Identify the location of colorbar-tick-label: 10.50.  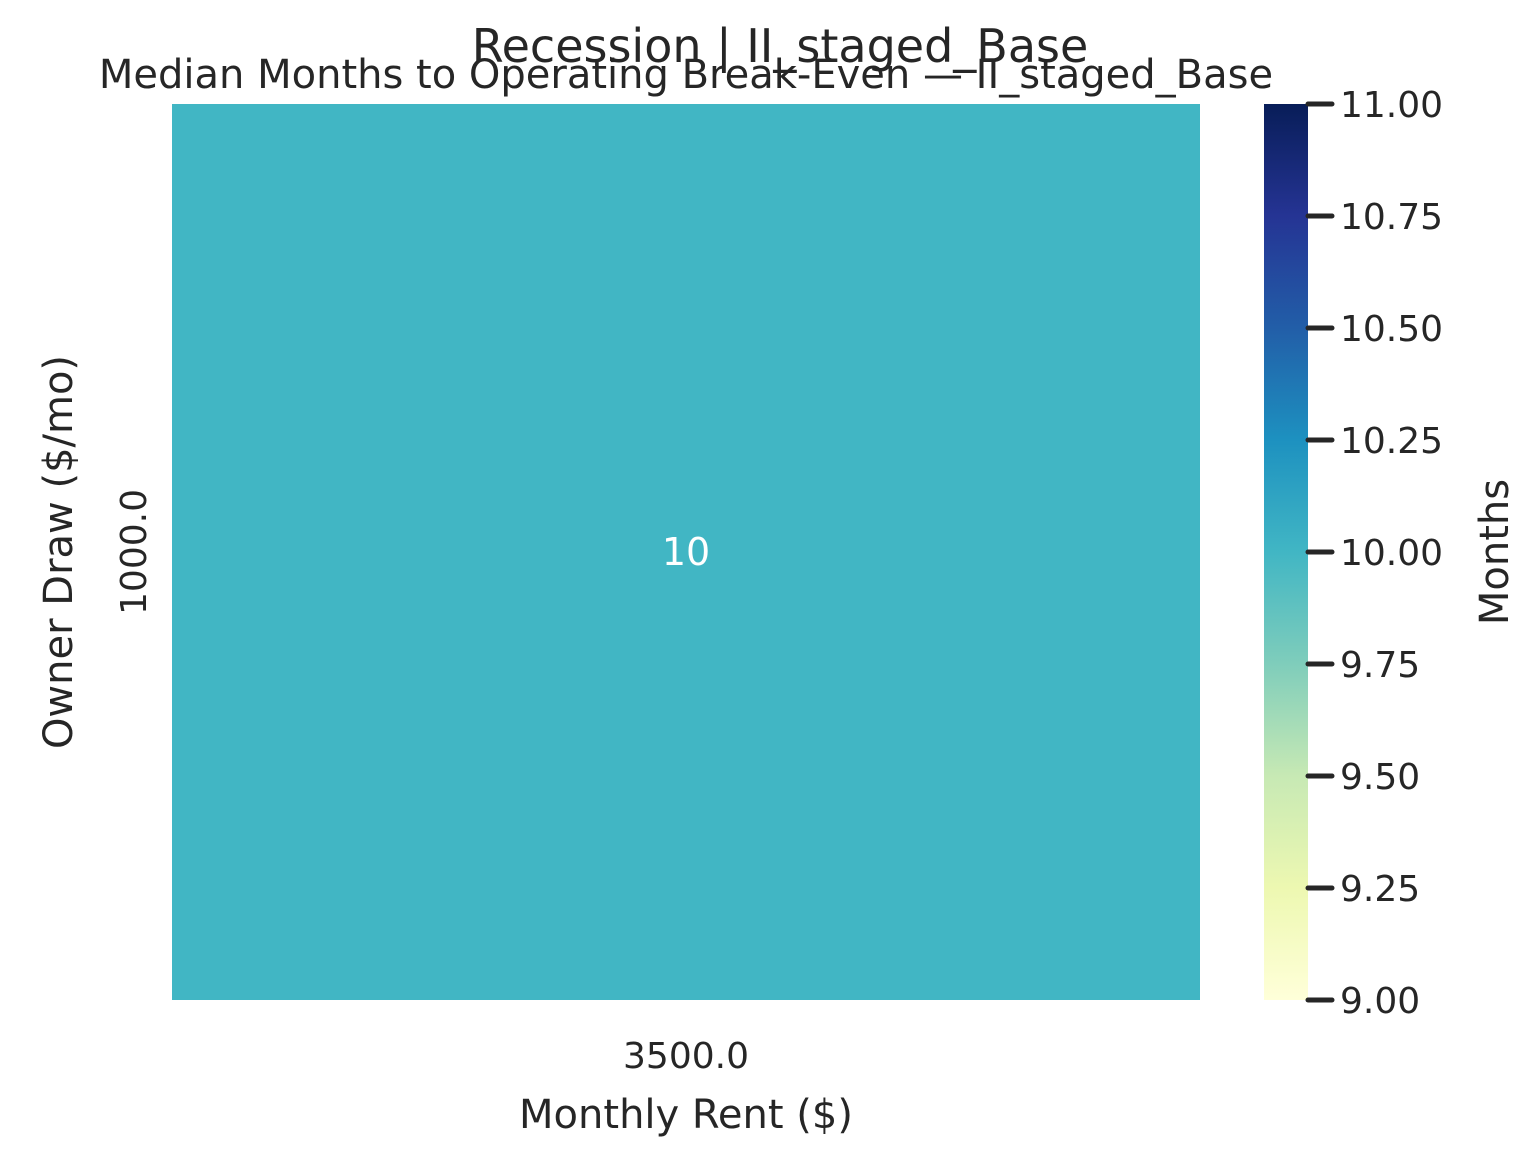
(1391, 329).